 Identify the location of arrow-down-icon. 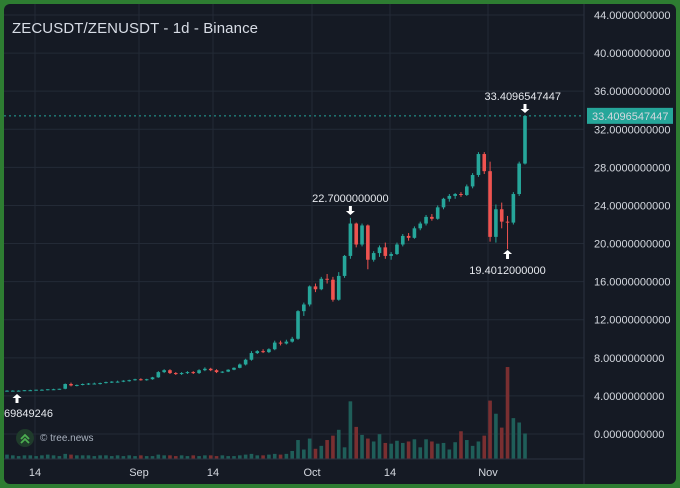
(350, 210).